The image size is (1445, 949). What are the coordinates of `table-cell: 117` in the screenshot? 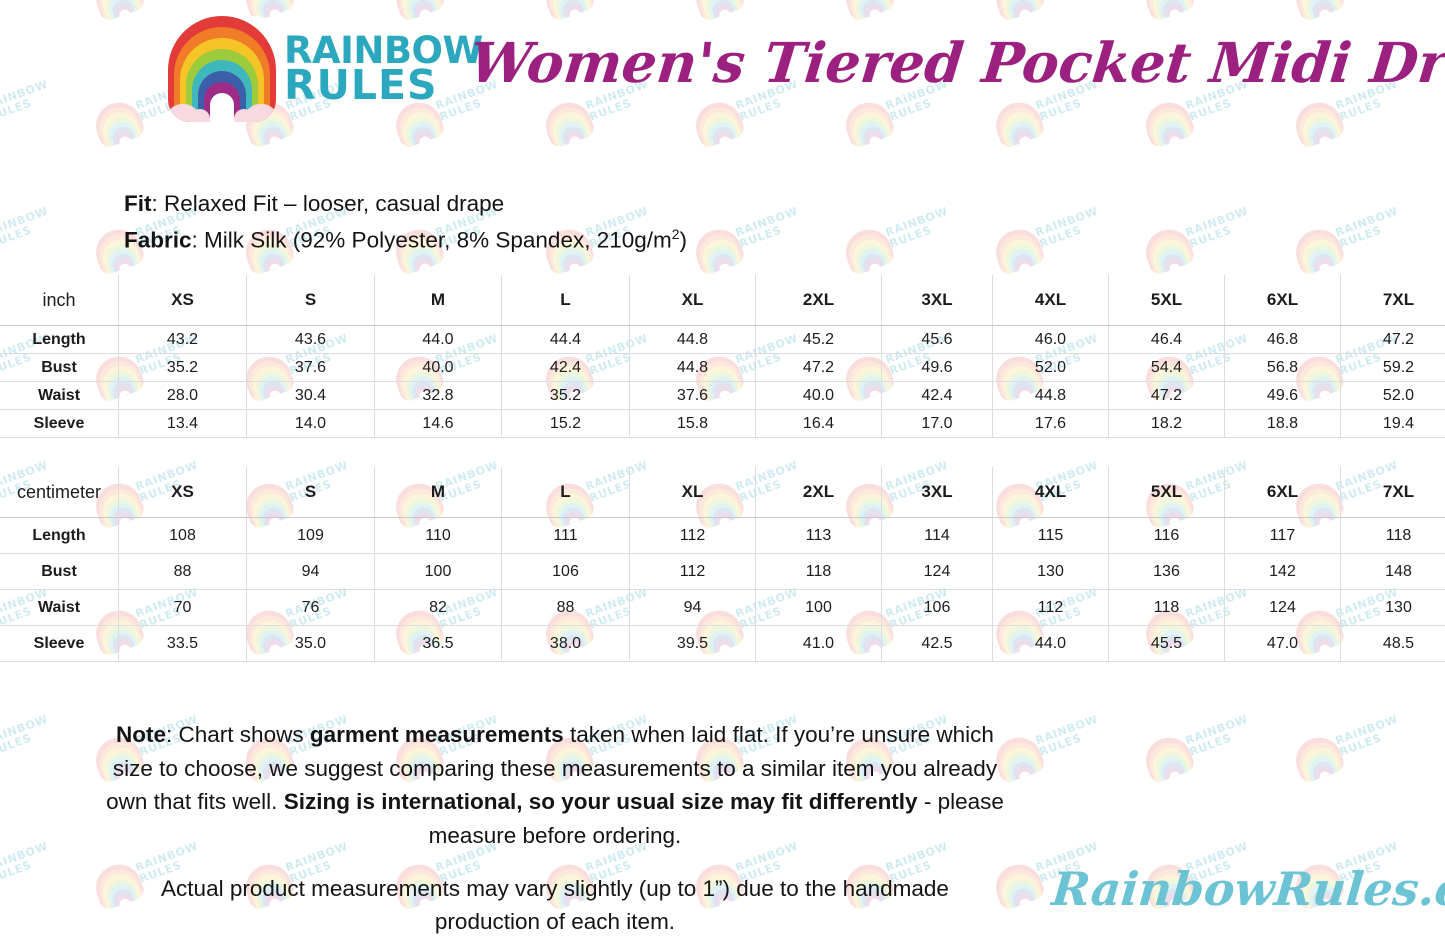 It's located at (1282, 535).